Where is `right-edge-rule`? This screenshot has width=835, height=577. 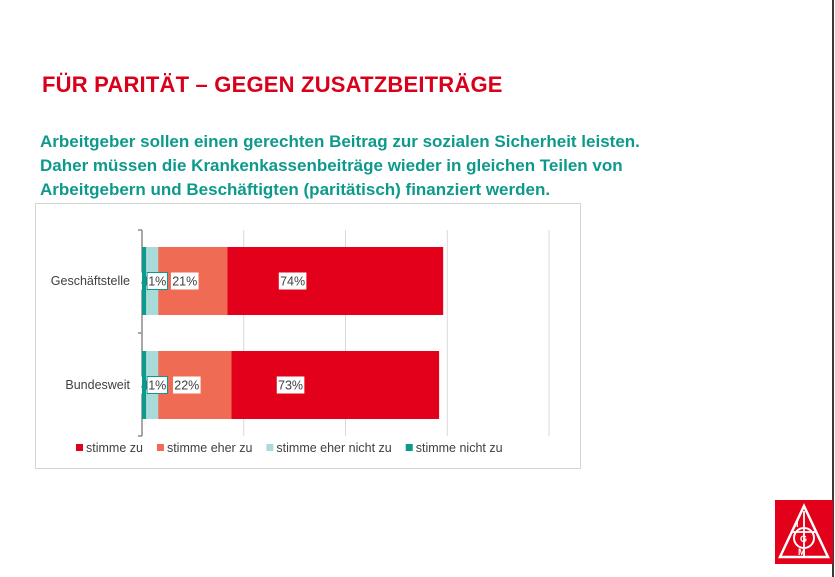
right-edge-rule is located at coordinates (833, 288).